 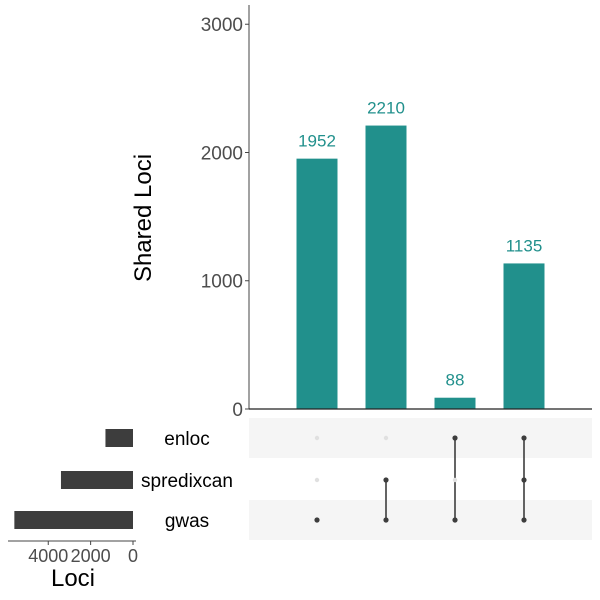 I want to click on y-tick-label: 3000, so click(x=222, y=25).